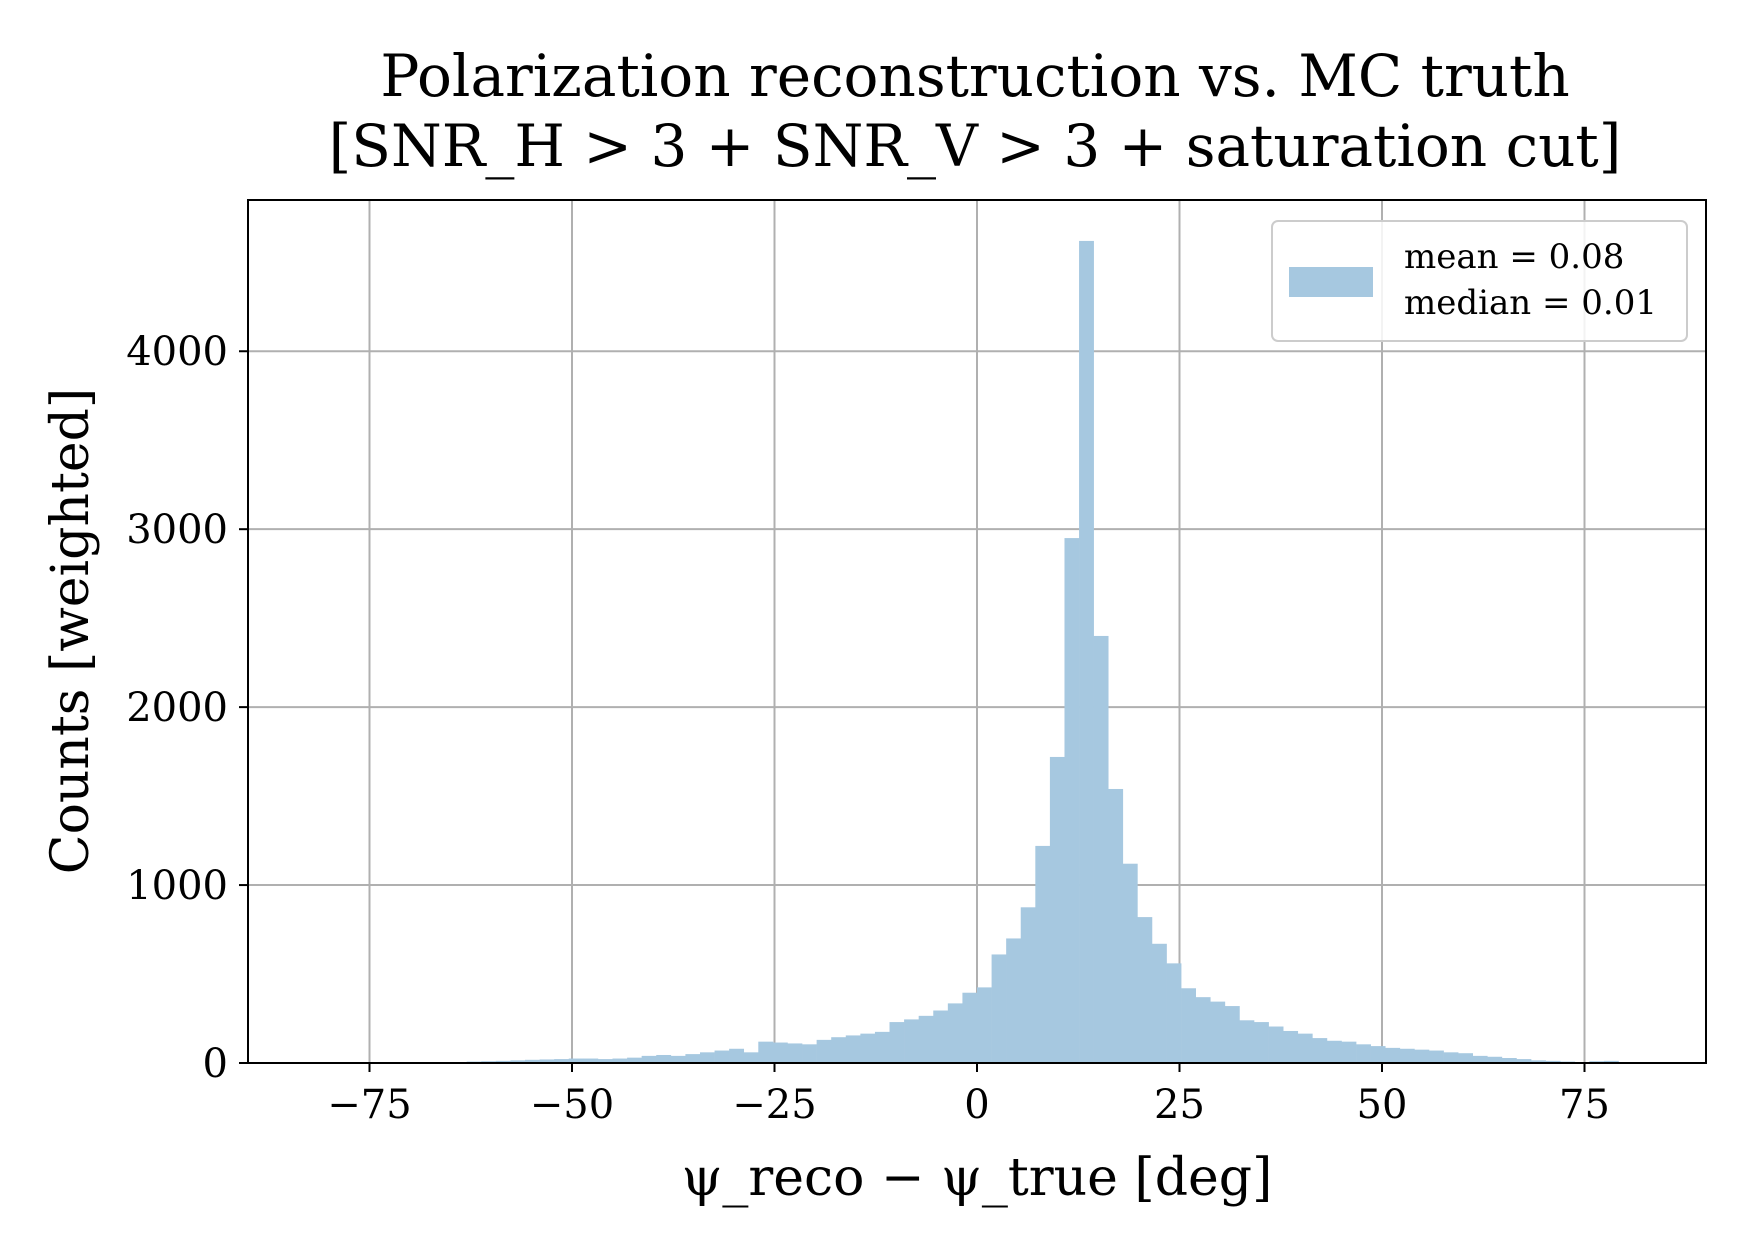 The width and height of the screenshot is (1750, 1250). Describe the element at coordinates (774, 1105) in the screenshot. I see `x-tick-label: −25` at that location.